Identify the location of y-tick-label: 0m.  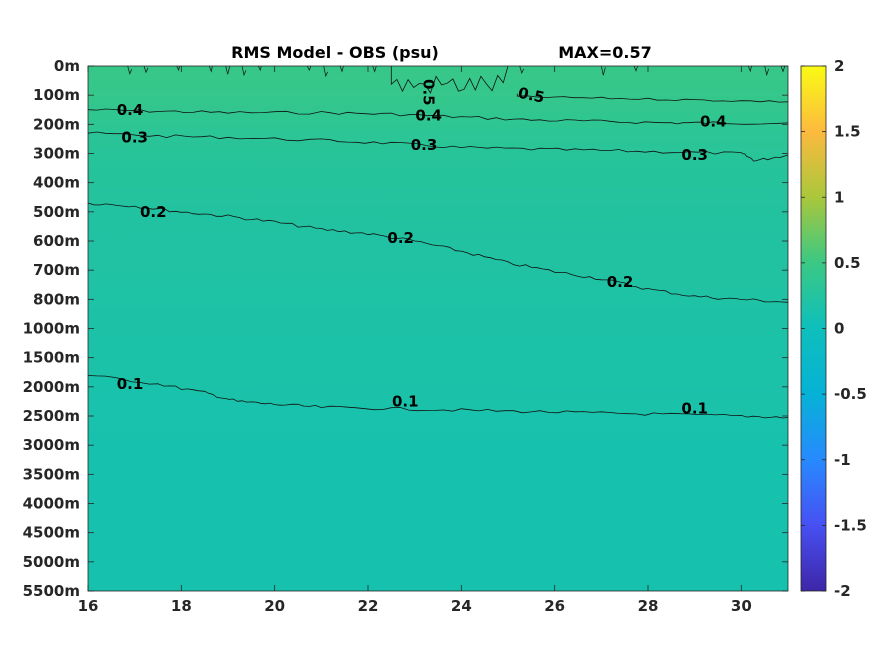
(67, 66).